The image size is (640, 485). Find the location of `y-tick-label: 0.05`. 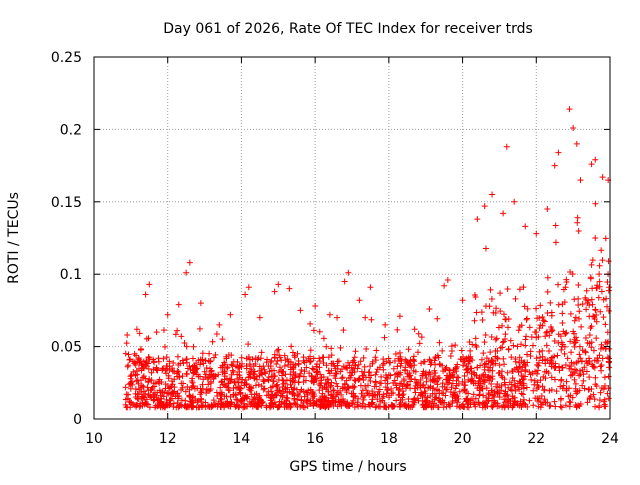

y-tick-label: 0.05 is located at coordinates (66, 348).